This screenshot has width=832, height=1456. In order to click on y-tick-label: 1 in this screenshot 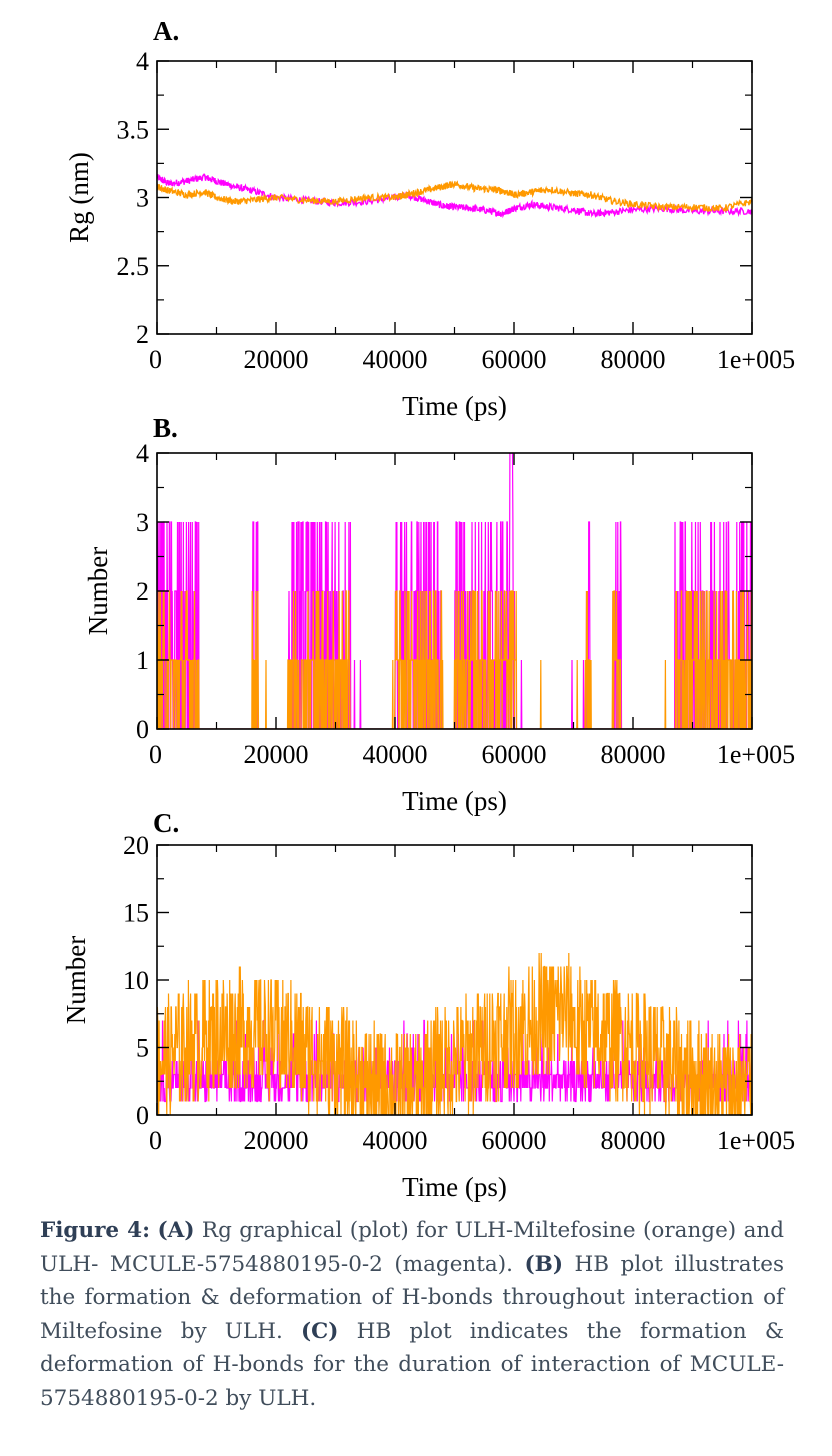, I will do `click(142, 660)`.